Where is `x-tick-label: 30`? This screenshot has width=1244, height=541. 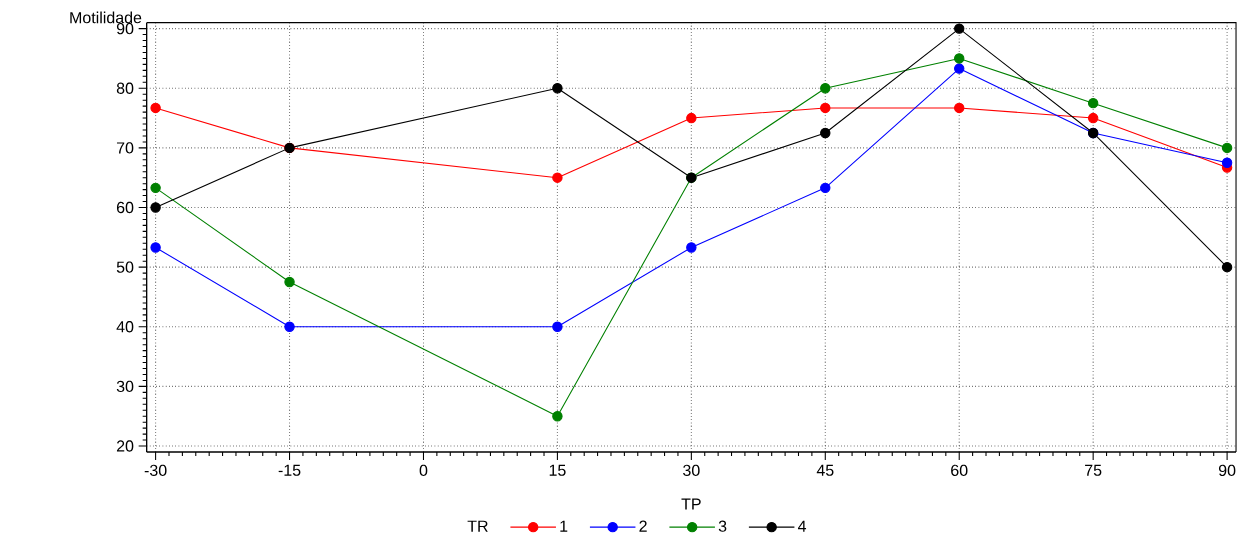 x-tick-label: 30 is located at coordinates (691, 470).